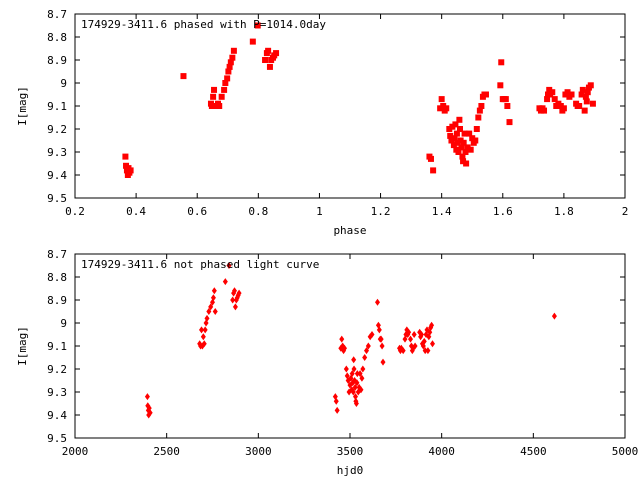  I want to click on x-axis-label: phase, so click(349, 230).